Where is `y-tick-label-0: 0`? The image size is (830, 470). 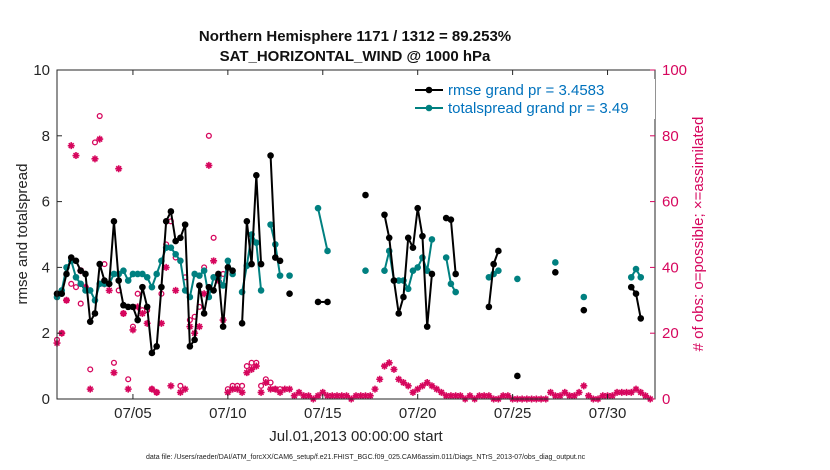
y-tick-label-0: 0 is located at coordinates (46, 399).